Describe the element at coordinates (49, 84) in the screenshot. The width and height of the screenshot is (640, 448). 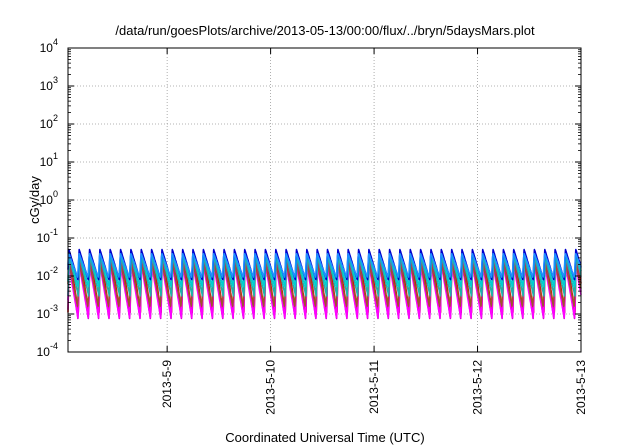
I see `y-tick-label: 10³` at that location.